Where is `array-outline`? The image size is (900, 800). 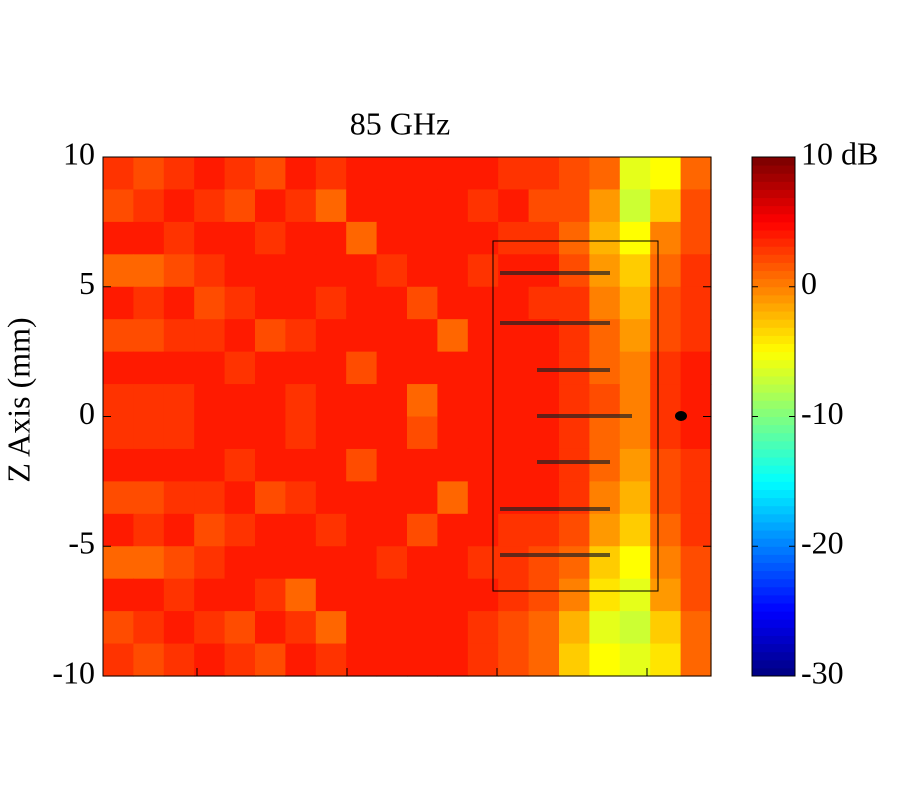 array-outline is located at coordinates (575, 416).